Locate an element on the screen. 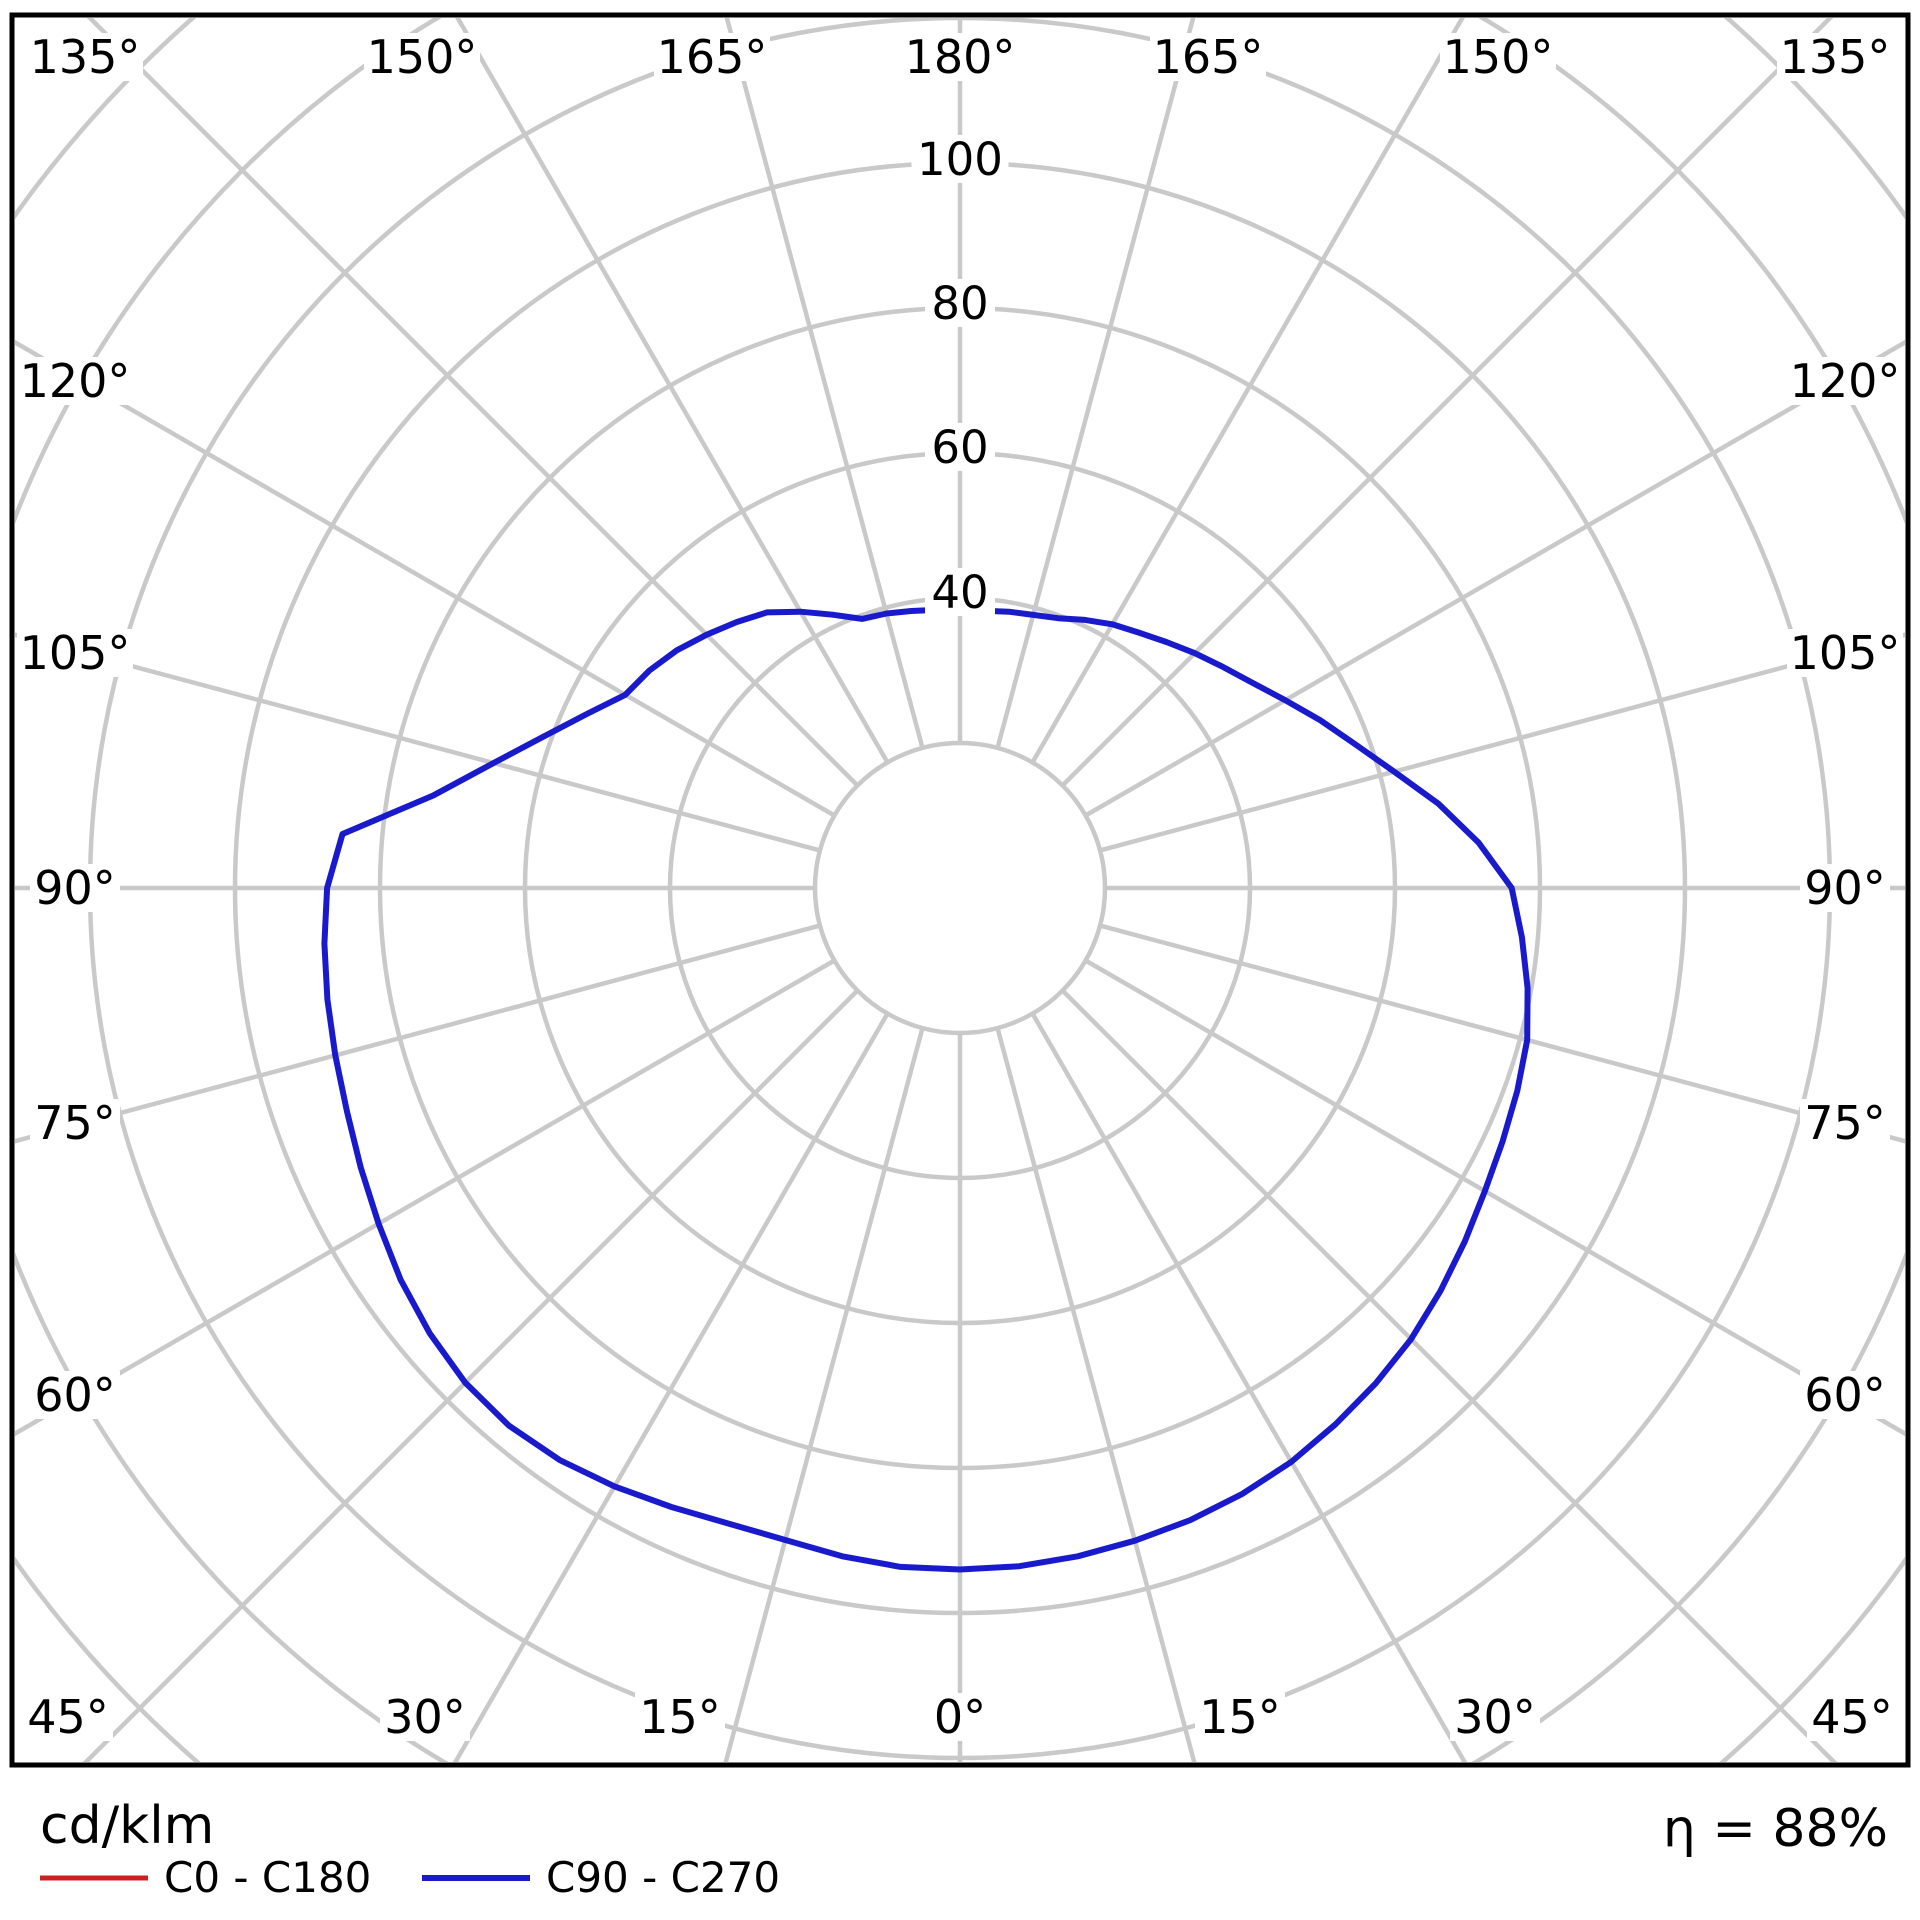 The image size is (1920, 1920). angle-label: 0° is located at coordinates (960, 1717).